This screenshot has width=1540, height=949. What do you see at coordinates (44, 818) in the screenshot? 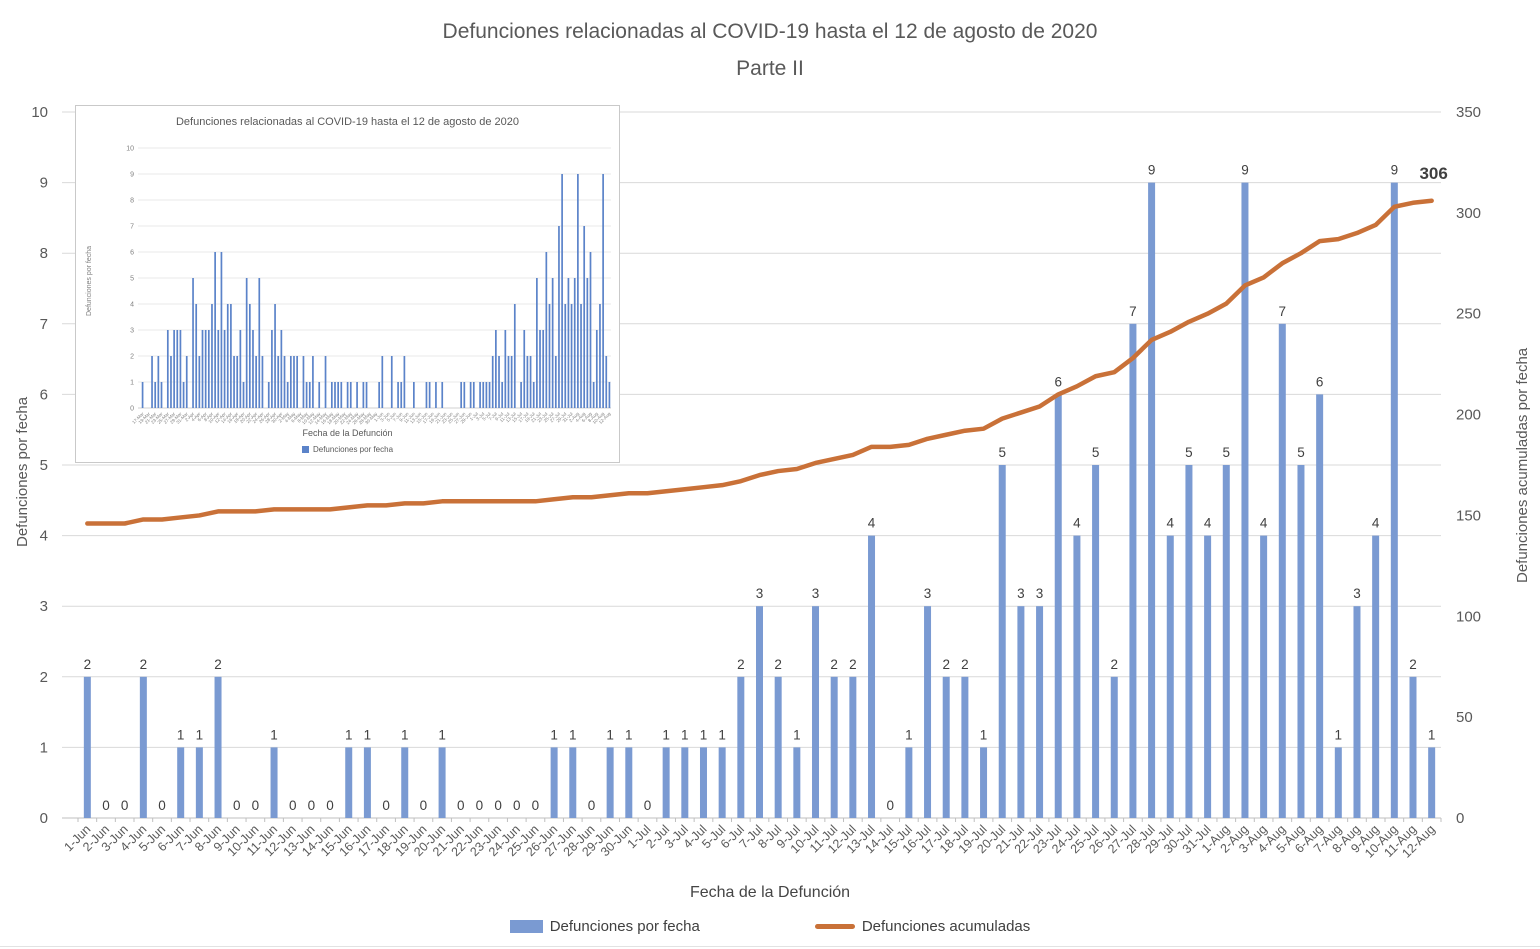
I see `y-axis-tick-label-left: 0` at bounding box center [44, 818].